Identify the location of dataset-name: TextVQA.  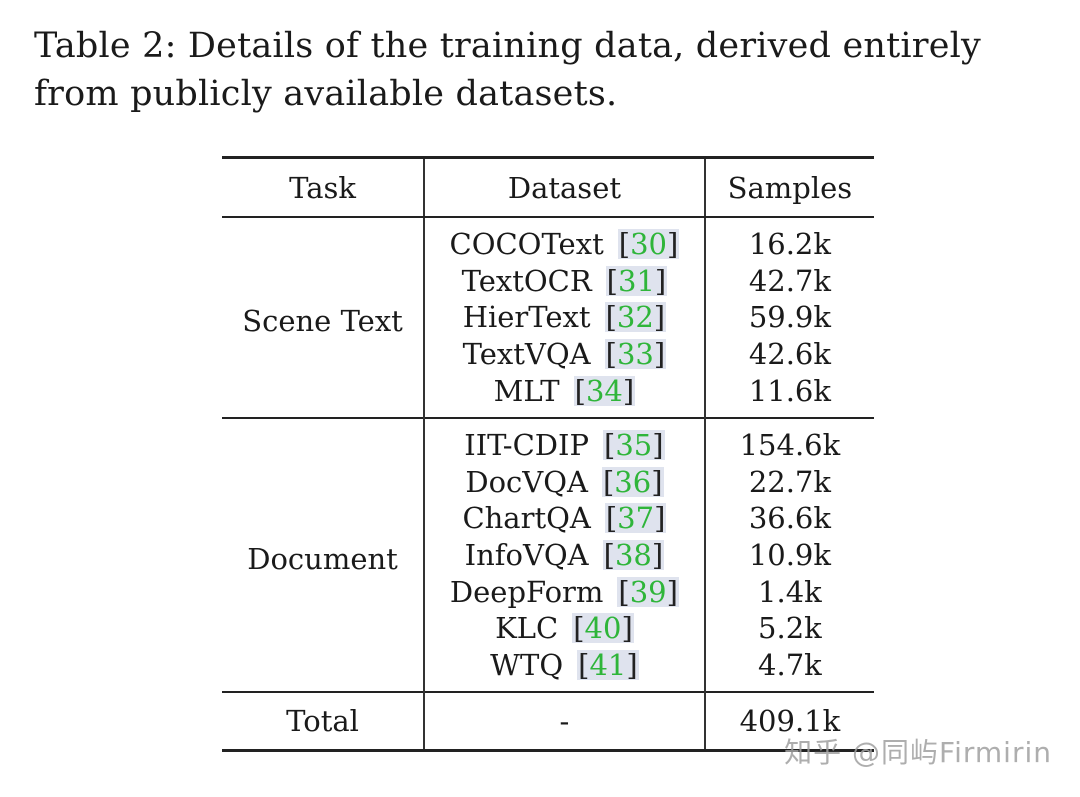
(526, 354).